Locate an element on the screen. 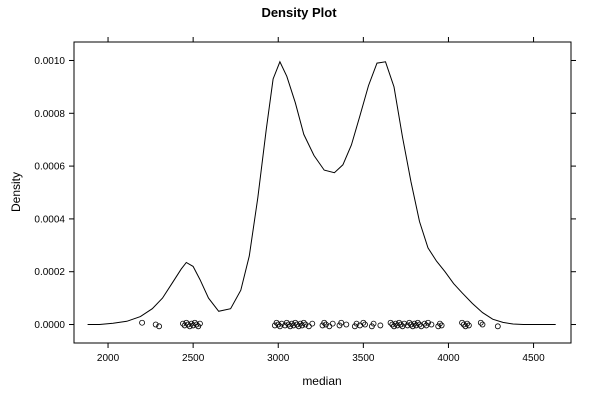 The height and width of the screenshot is (400, 599). y-tick-label: 0.0004 is located at coordinates (49, 219).